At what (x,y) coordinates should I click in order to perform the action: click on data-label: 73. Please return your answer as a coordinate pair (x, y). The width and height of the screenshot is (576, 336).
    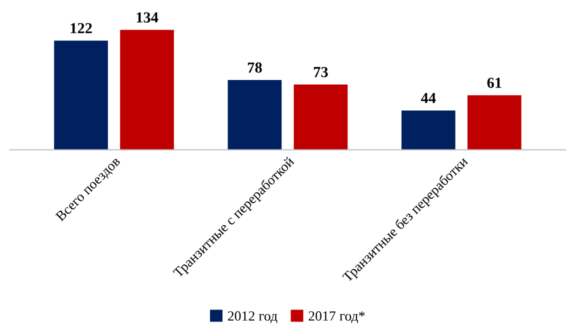
    Looking at the image, I should click on (321, 72).